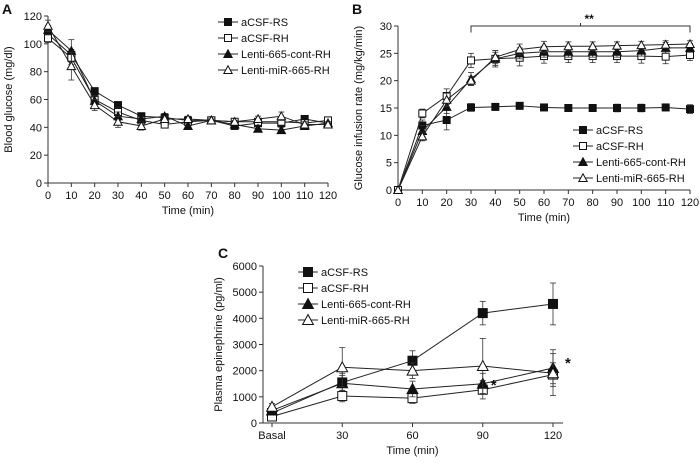 This screenshot has width=700, height=463. What do you see at coordinates (36, 128) in the screenshot?
I see `y-tick-label: 40` at bounding box center [36, 128].